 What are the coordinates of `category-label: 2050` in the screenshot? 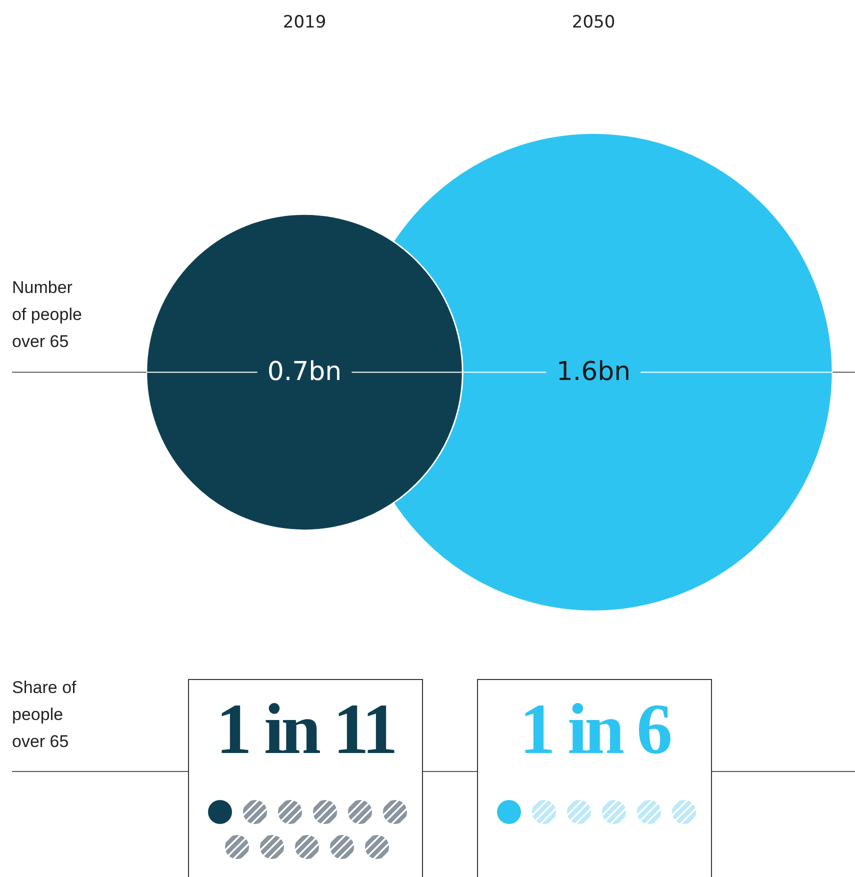 It's located at (594, 22).